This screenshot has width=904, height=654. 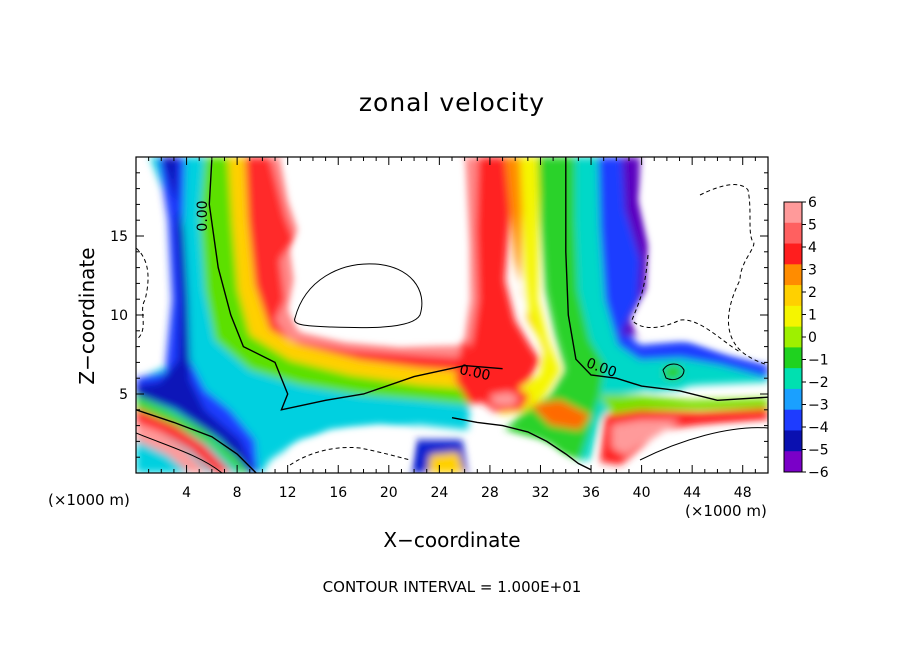 I want to click on contour-closed-east, so click(x=673, y=372).